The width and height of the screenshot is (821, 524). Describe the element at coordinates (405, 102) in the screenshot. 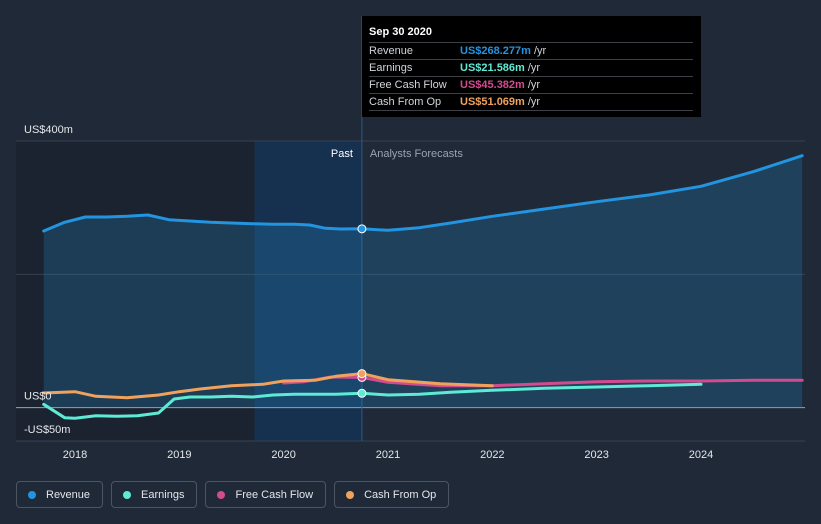

I see `tooltip-label: Cash From Op` at that location.